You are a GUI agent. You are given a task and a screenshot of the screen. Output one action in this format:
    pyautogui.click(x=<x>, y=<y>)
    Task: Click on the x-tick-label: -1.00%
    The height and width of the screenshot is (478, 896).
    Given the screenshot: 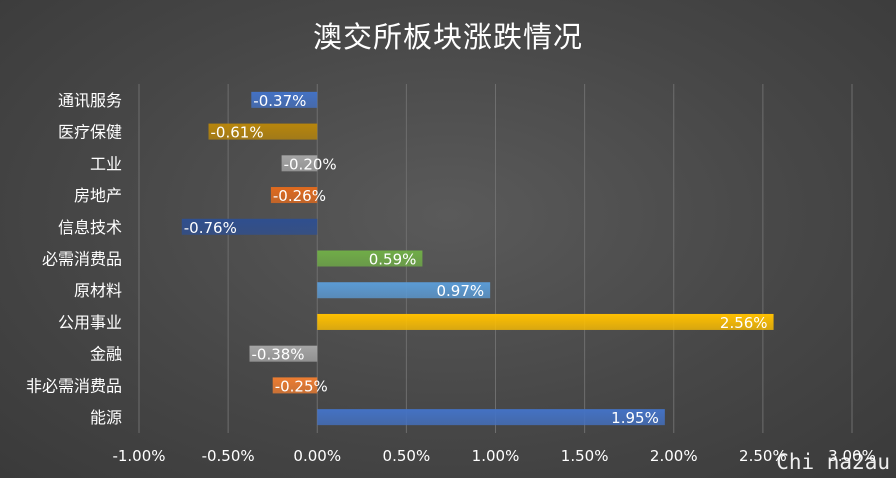 What is the action you would take?
    pyautogui.click(x=138, y=456)
    